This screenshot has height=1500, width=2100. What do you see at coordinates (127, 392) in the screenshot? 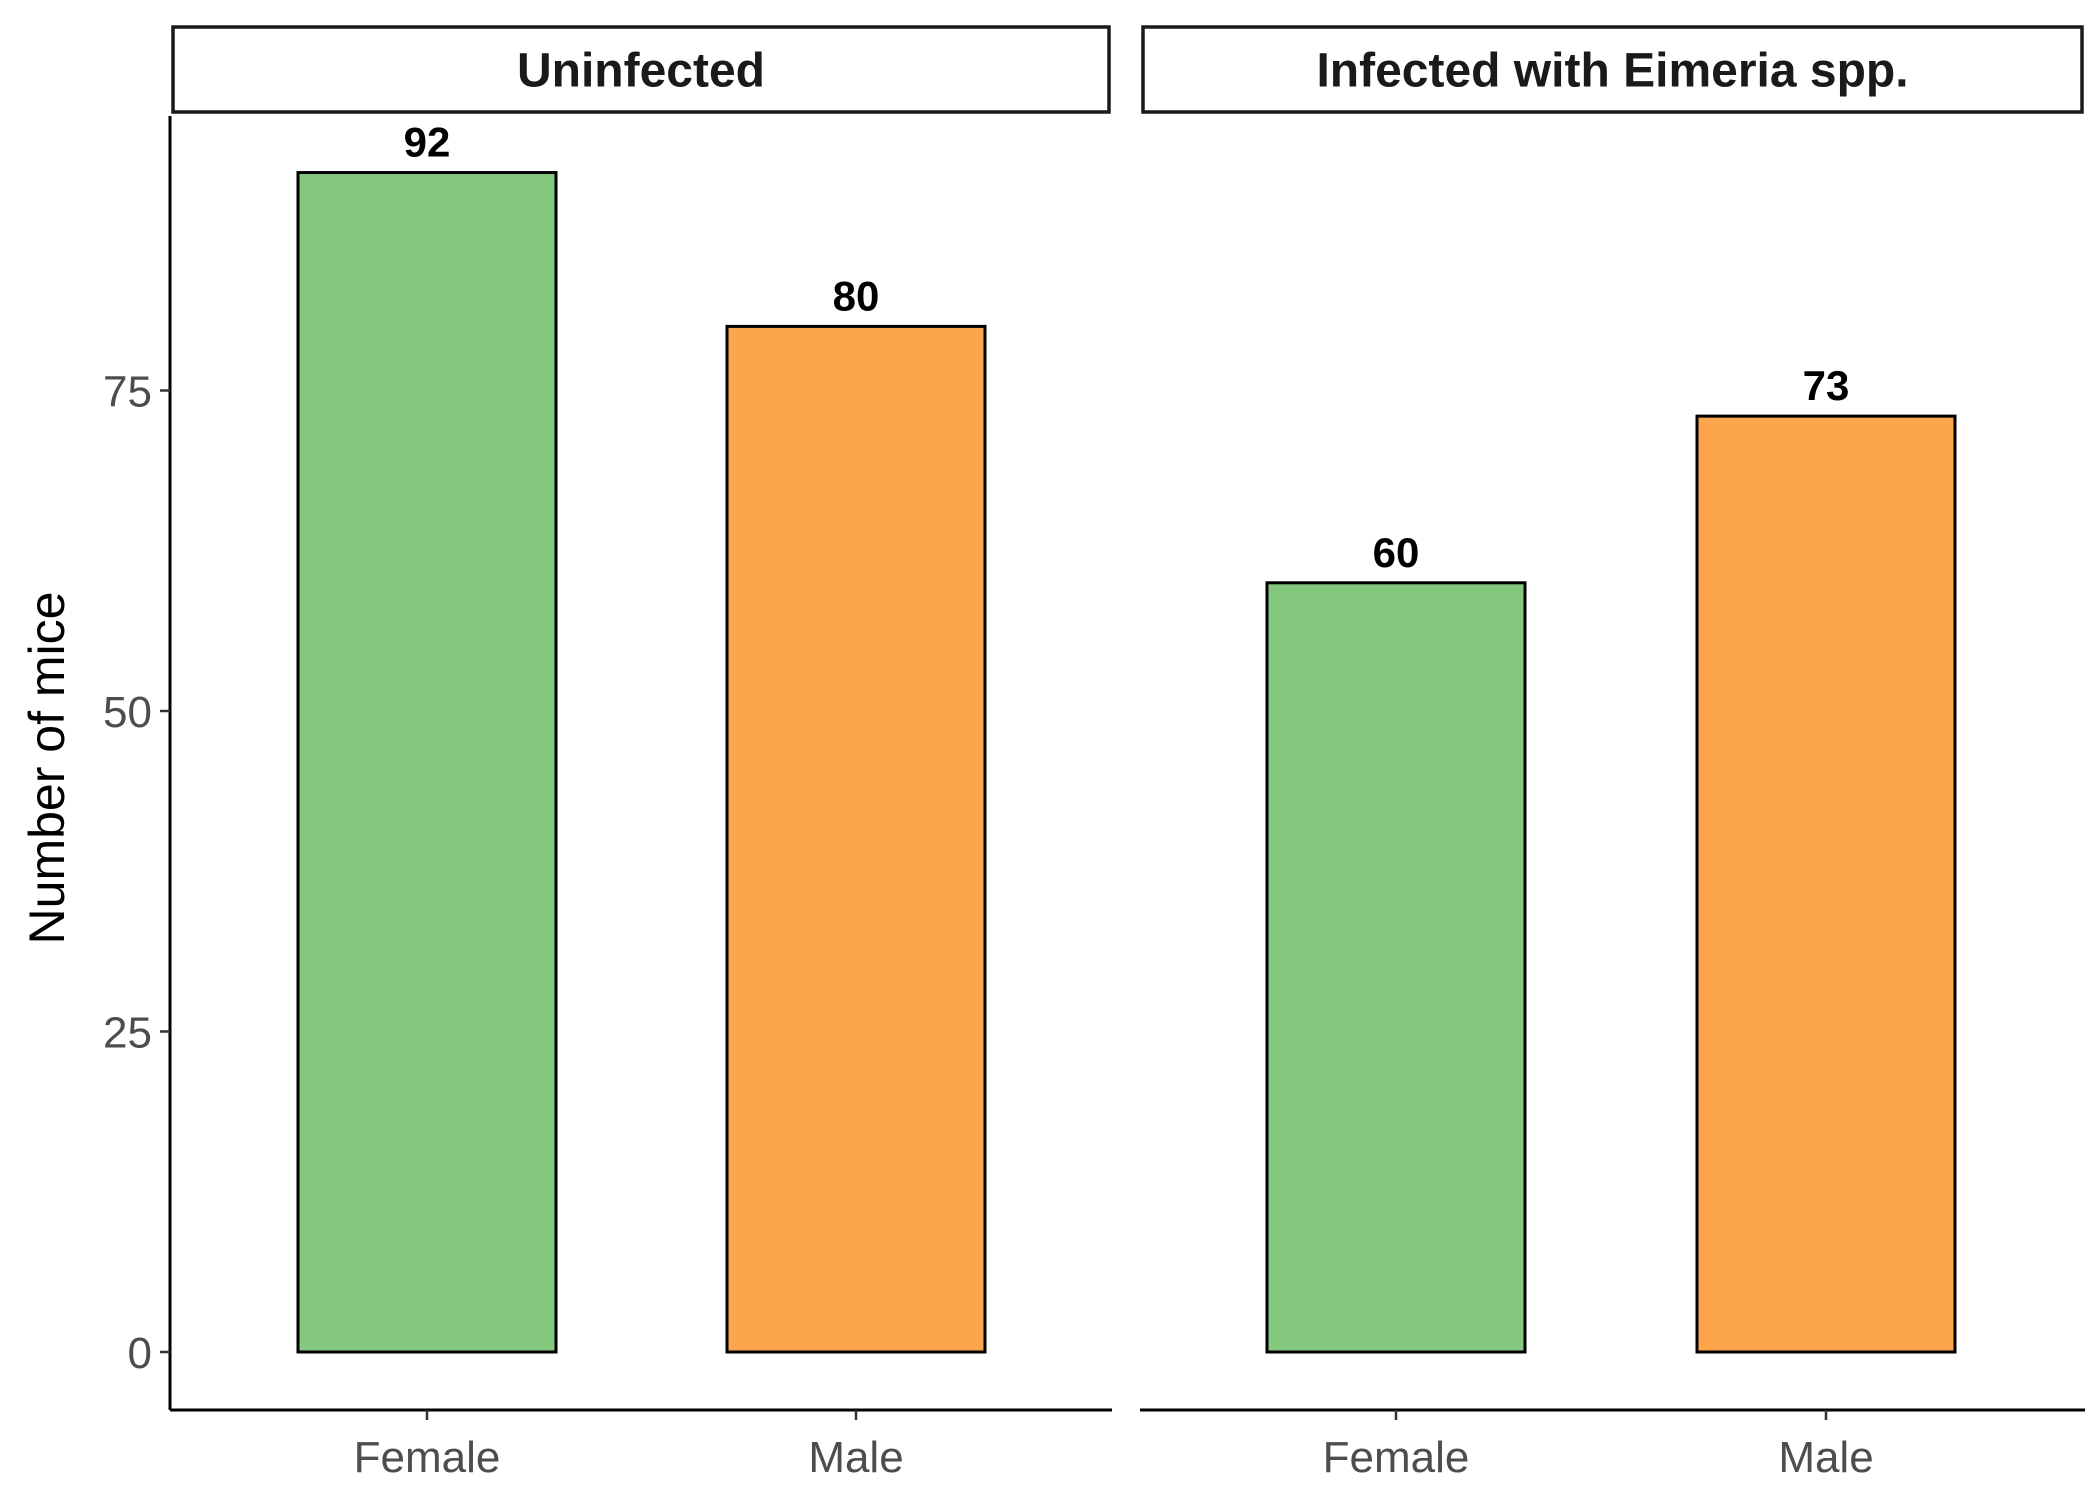
I see `y-tick-label: 75` at bounding box center [127, 392].